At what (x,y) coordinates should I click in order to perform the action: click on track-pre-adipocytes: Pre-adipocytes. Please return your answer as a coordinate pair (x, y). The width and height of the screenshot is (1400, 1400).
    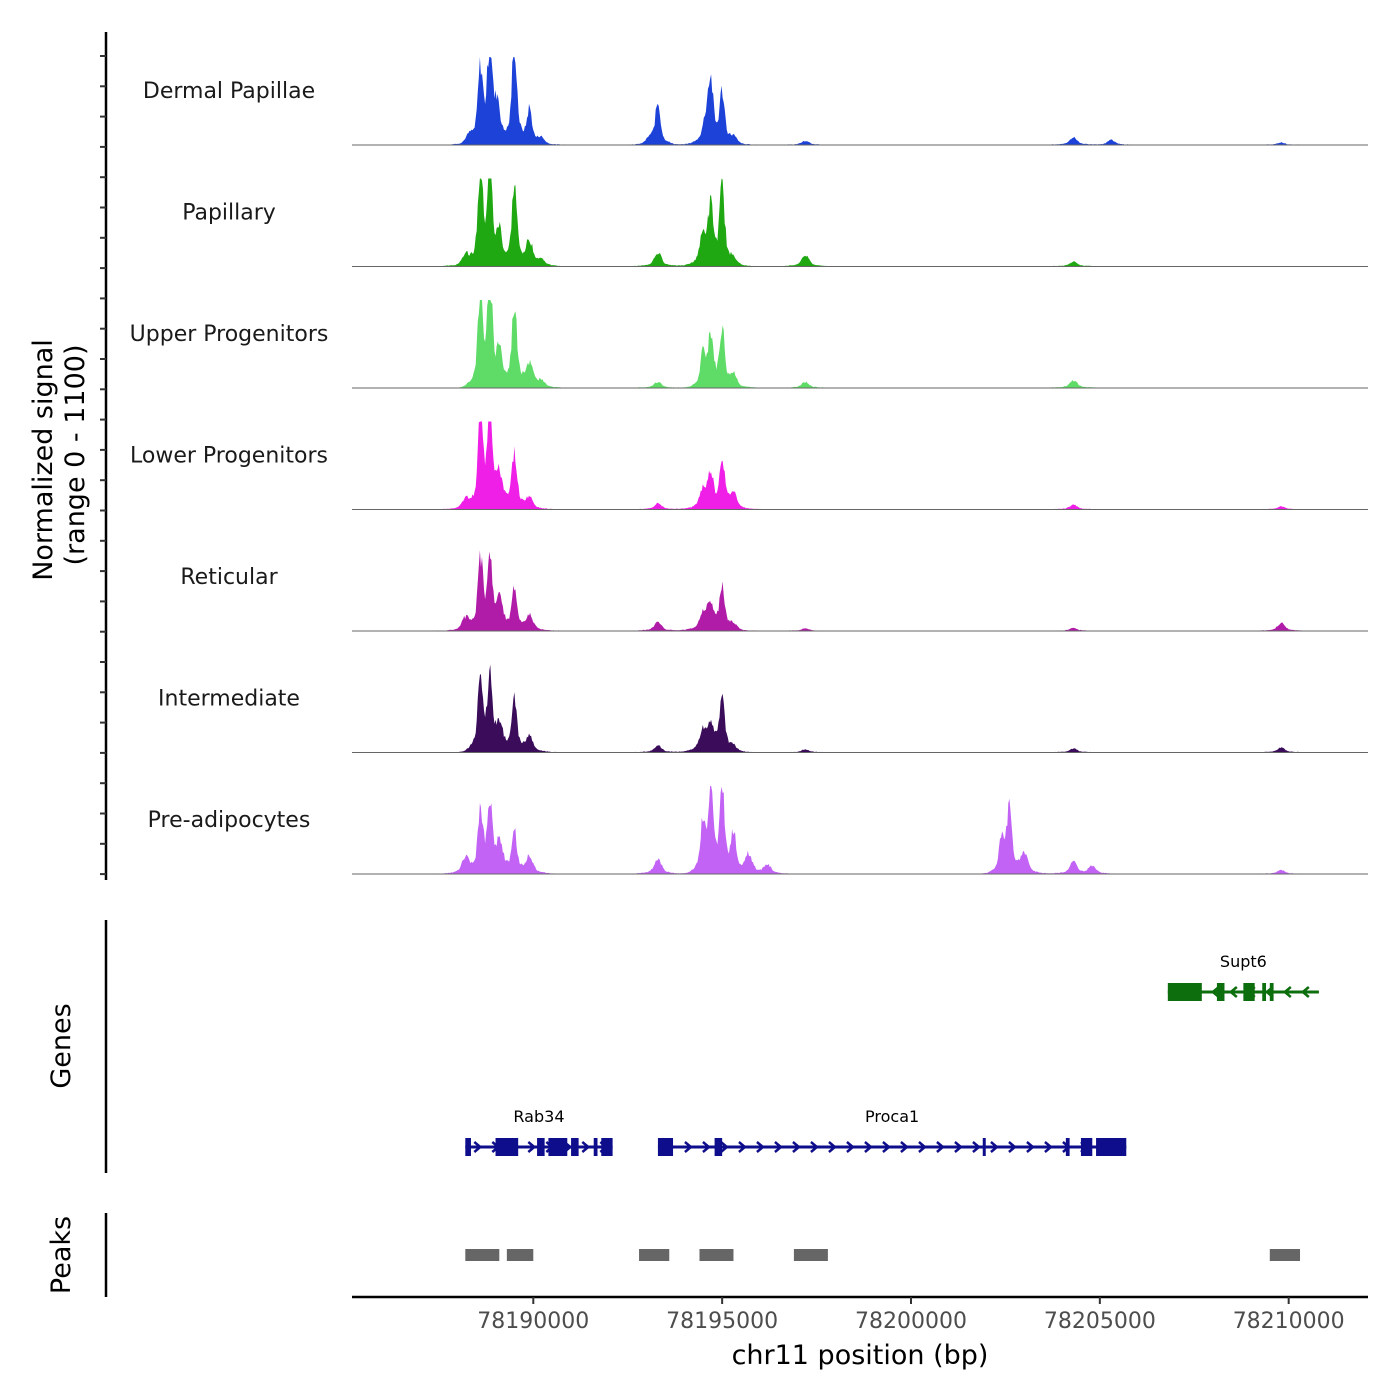
    Looking at the image, I should click on (758, 830).